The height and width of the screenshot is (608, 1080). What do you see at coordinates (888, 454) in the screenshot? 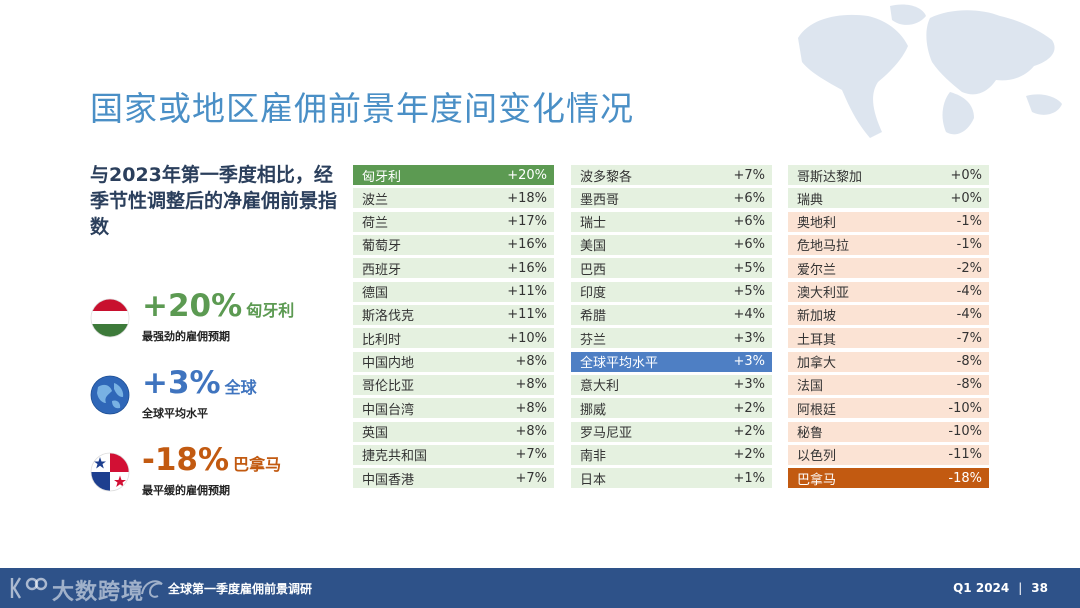
I see `table-row: 以色列 -11%` at bounding box center [888, 454].